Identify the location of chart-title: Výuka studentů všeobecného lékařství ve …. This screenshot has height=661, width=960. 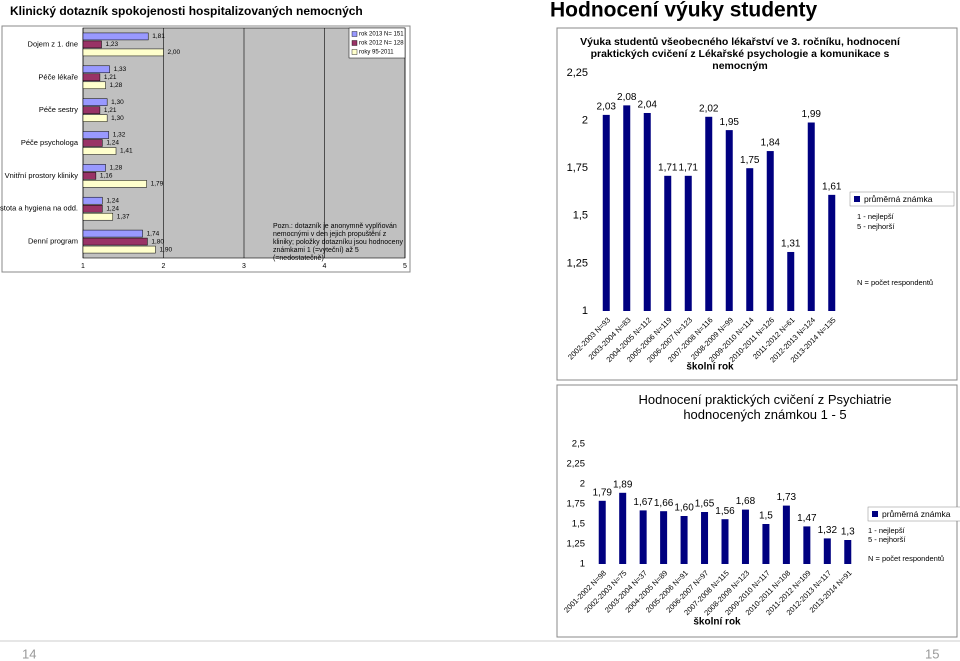
(740, 54).